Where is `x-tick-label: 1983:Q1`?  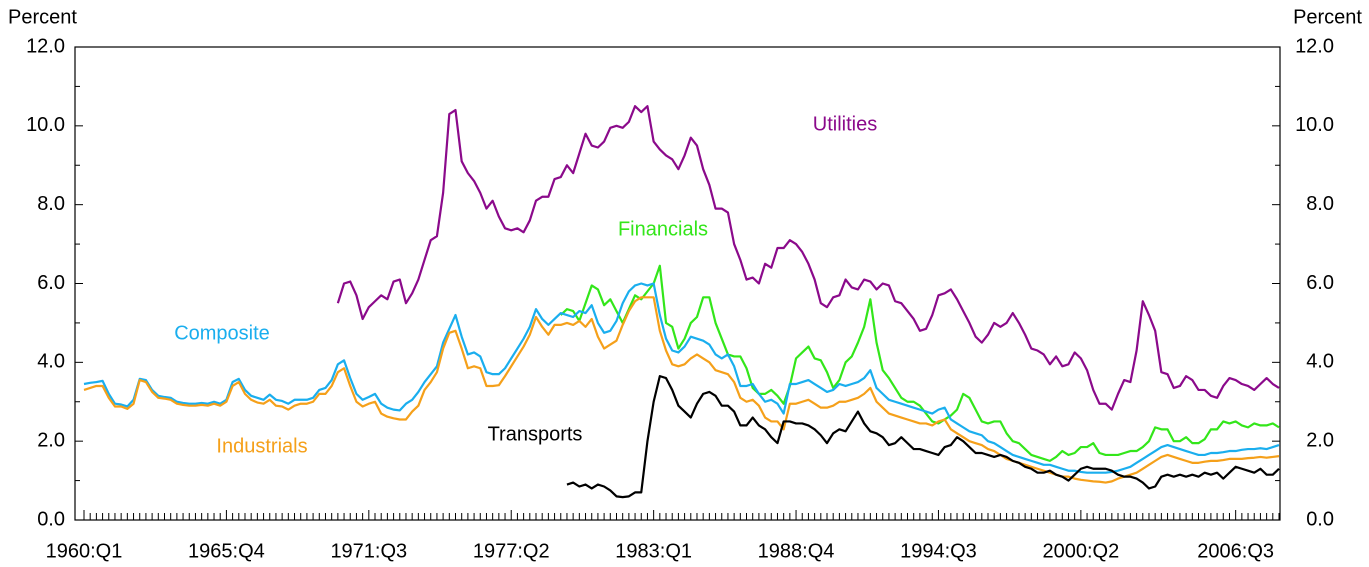 x-tick-label: 1983:Q1 is located at coordinates (653, 551).